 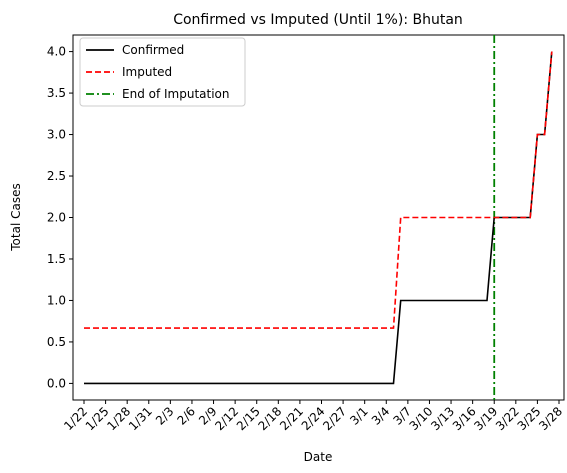 I want to click on y-axis-label: Total Cases, so click(x=16, y=217).